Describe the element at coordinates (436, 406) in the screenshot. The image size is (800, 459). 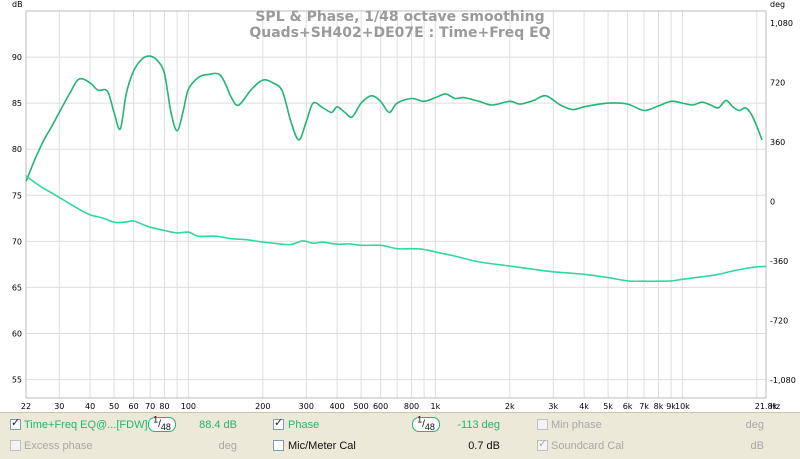
I see `x-tick-label: 1k` at that location.